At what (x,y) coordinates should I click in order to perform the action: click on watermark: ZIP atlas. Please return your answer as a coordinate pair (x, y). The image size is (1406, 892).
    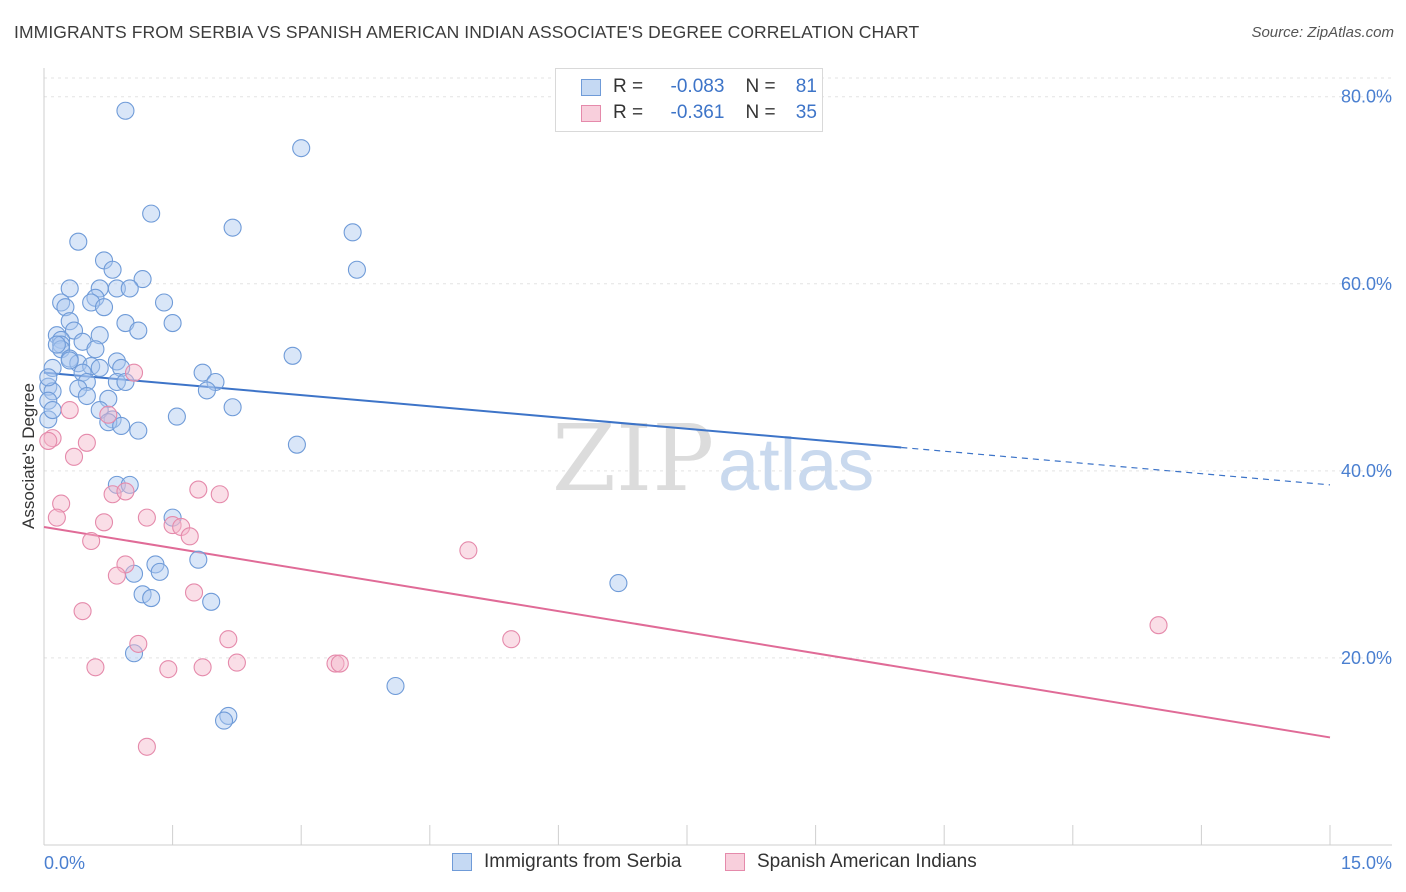
    Looking at the image, I should click on (713, 458).